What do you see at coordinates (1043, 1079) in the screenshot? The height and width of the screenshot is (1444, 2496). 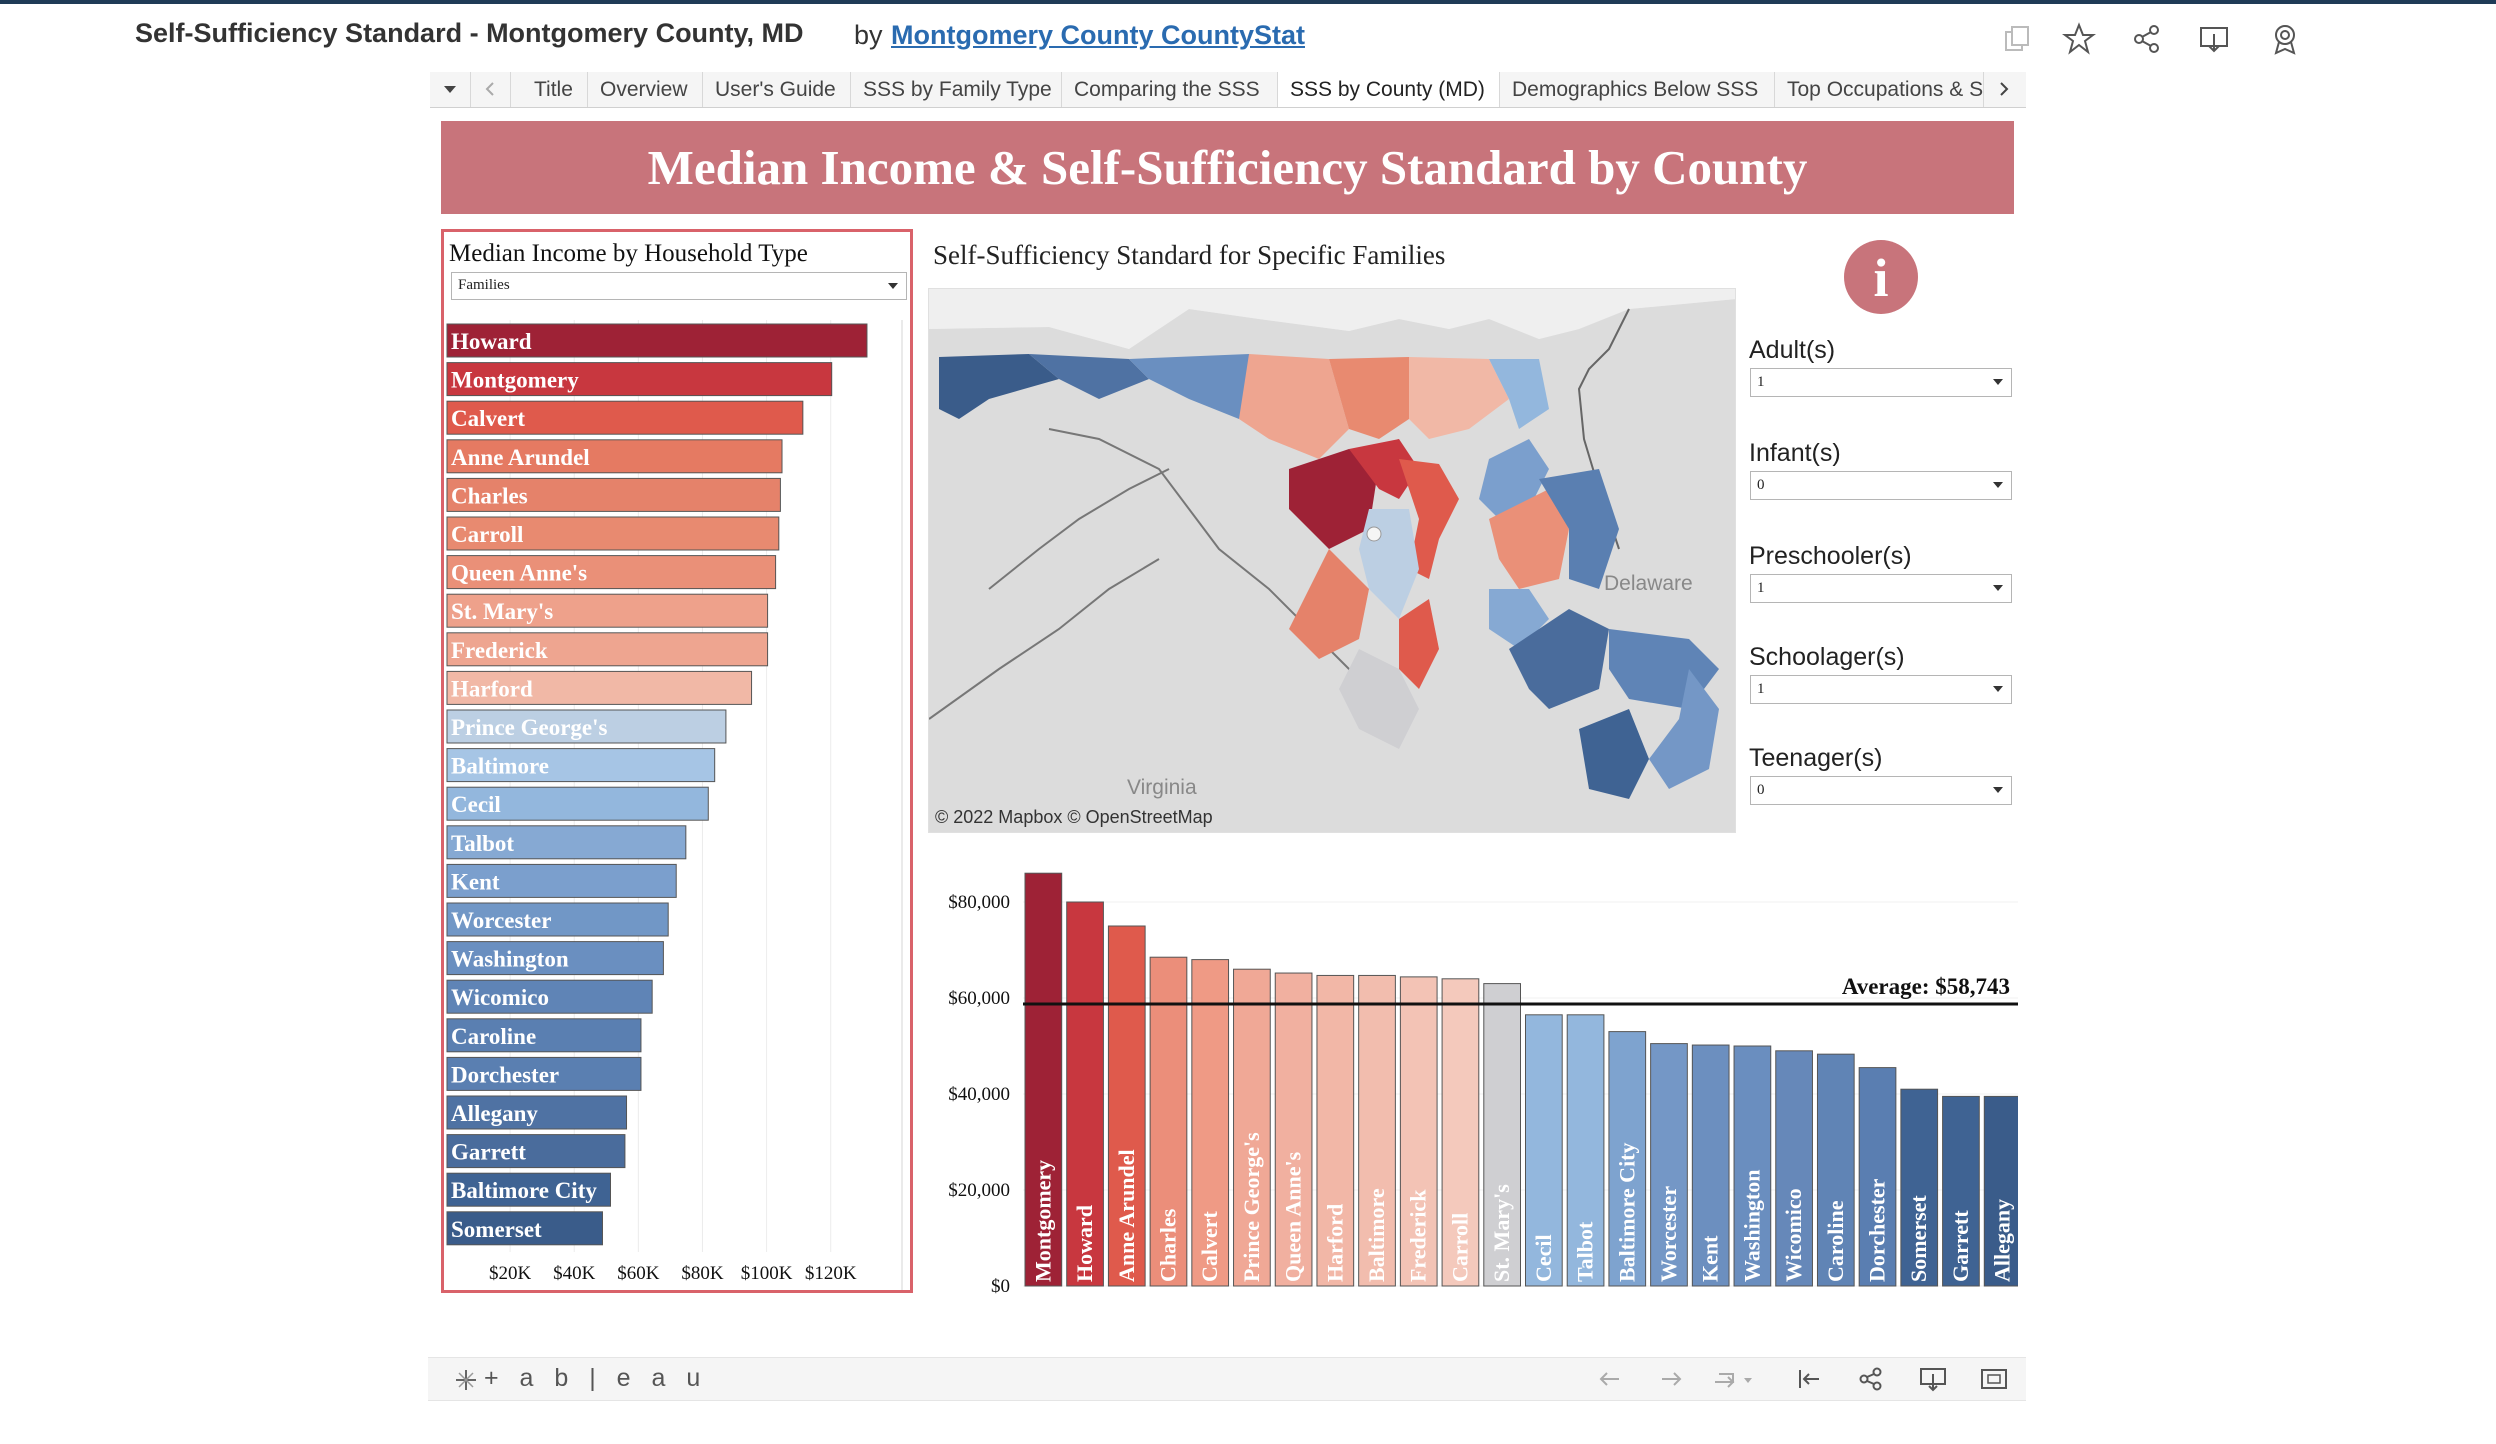 I see `vbar-montgomery` at bounding box center [1043, 1079].